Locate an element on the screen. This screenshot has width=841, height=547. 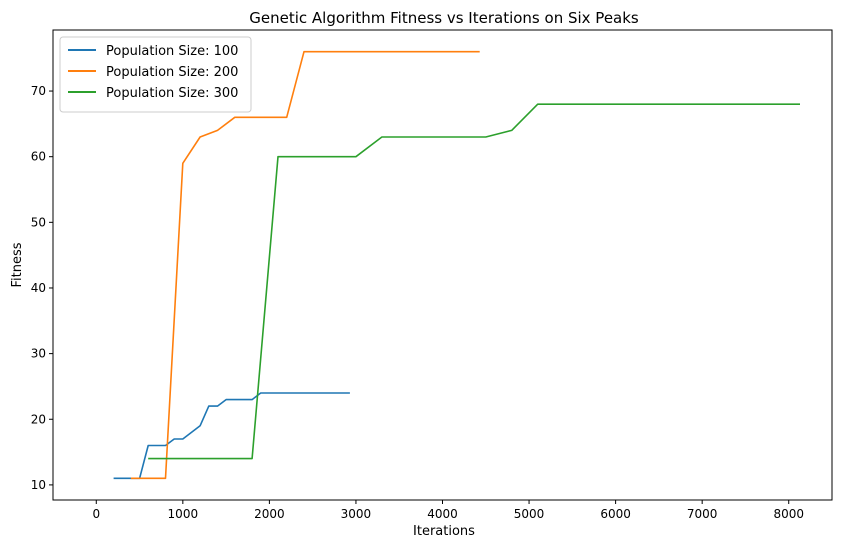
y-tick-label: 40 is located at coordinates (38, 288).